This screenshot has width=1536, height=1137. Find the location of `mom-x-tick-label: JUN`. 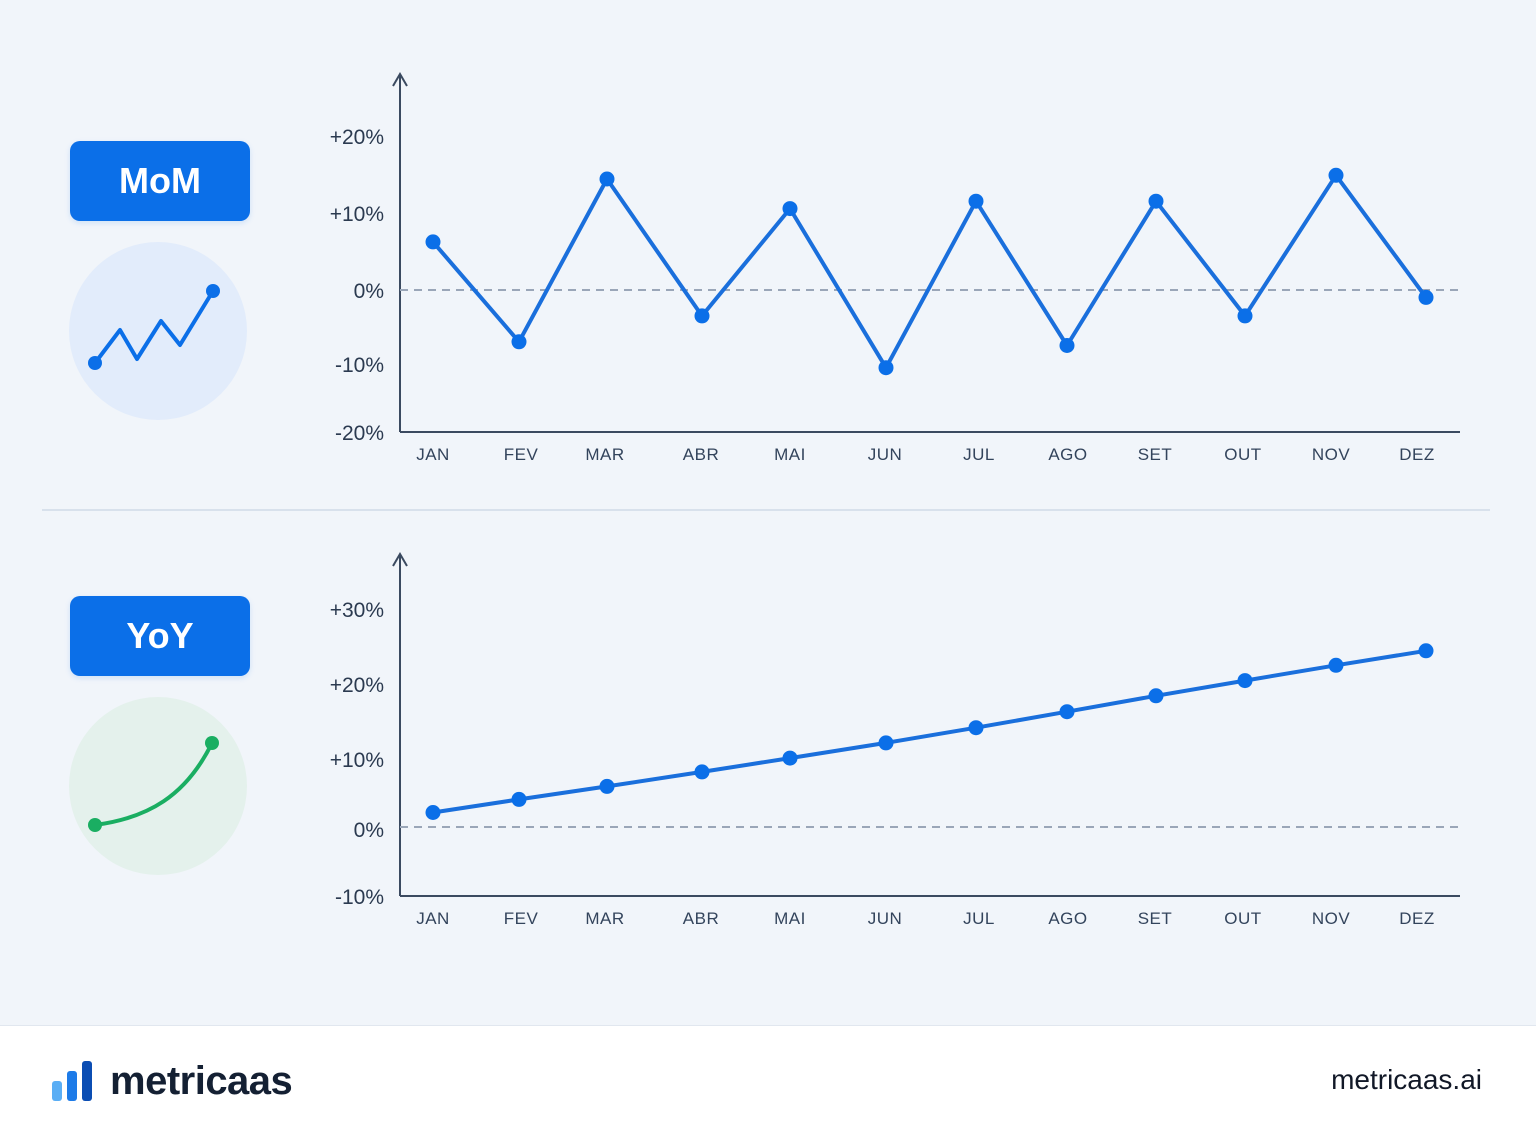

mom-x-tick-label: JUN is located at coordinates (885, 454).